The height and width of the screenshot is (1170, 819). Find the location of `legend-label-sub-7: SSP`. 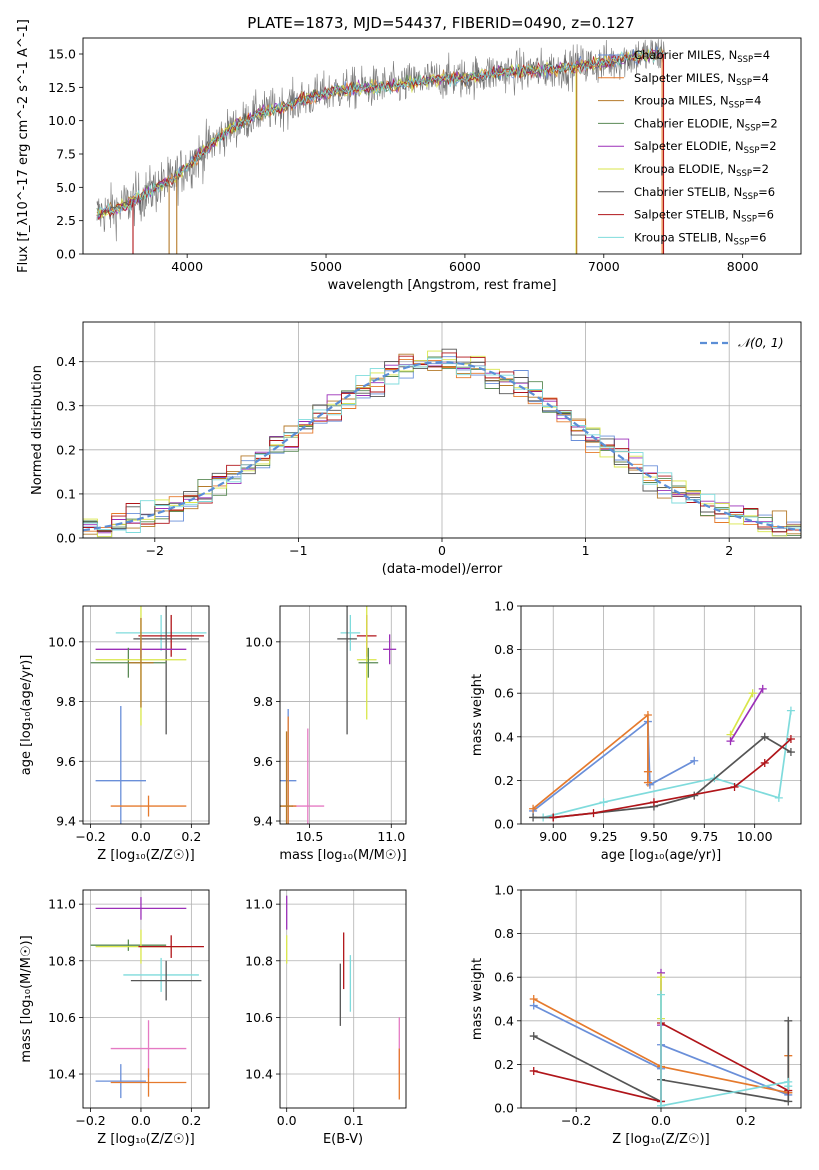

legend-label-sub-7: SSP is located at coordinates (749, 220).